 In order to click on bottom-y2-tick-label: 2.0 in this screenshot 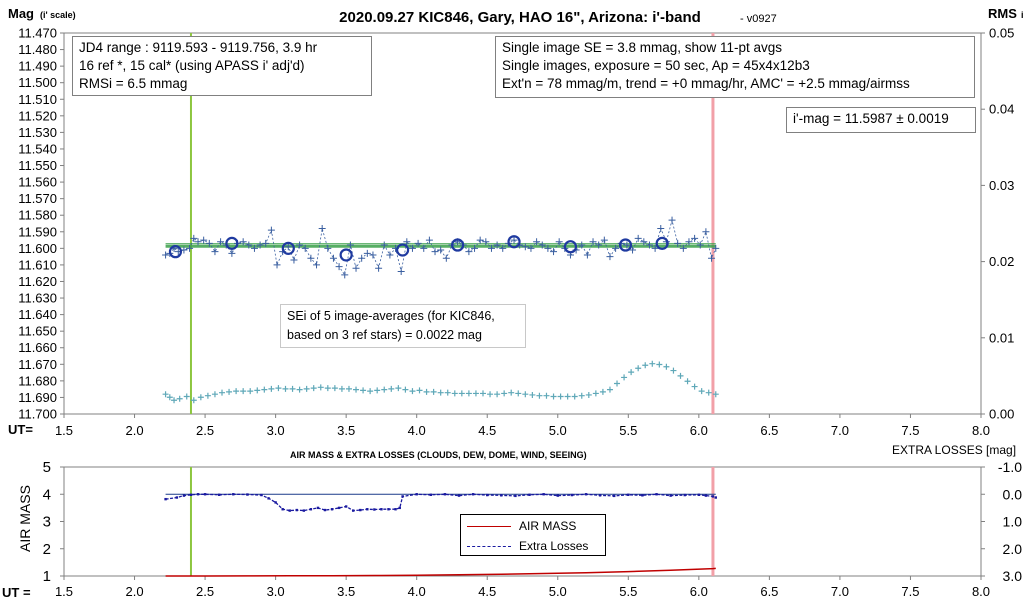, I will do `click(1013, 549)`.